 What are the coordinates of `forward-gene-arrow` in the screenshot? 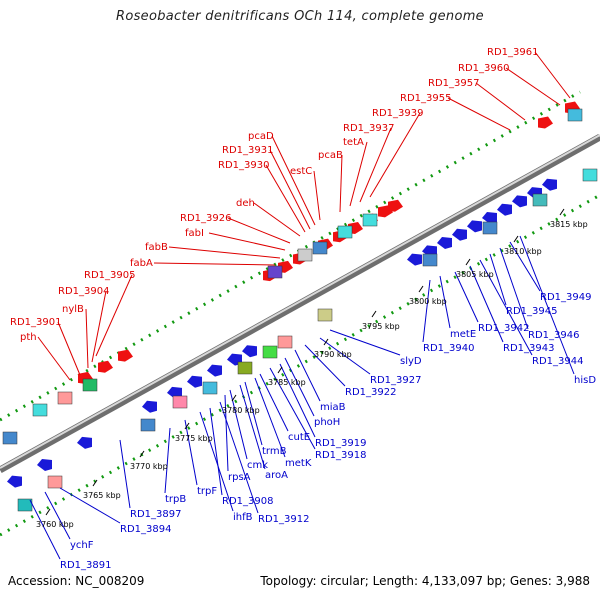 It's located at (105, 366).